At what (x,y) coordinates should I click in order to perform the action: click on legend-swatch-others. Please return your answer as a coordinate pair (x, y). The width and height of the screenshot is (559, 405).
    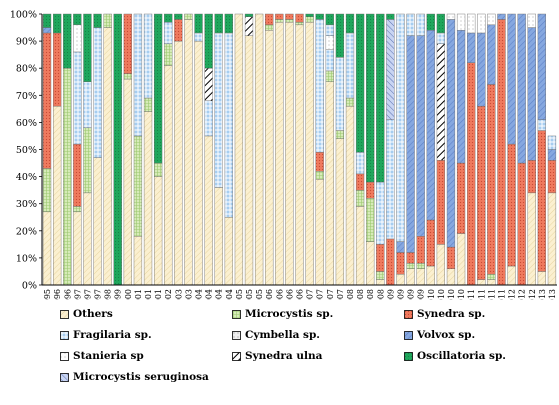
    Looking at the image, I should click on (64, 314).